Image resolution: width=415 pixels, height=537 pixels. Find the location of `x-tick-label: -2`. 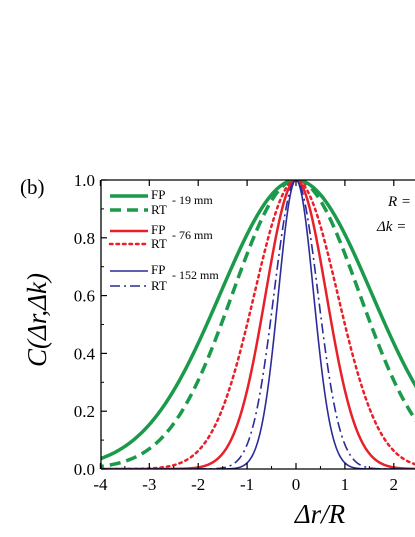

x-tick-label: -2 is located at coordinates (198, 484).